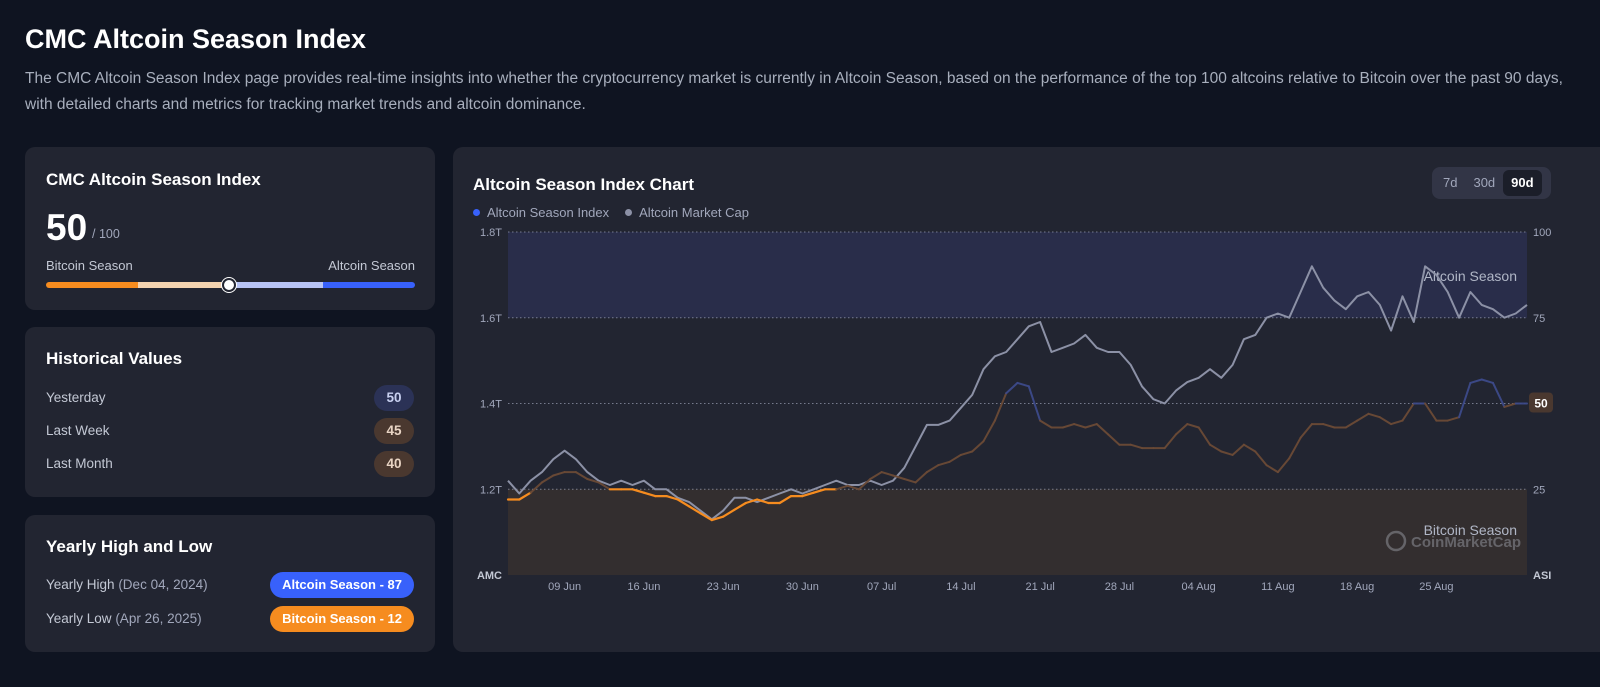 Image resolution: width=1600 pixels, height=687 pixels. I want to click on legend-item-index: Altcoin Season Index, so click(541, 212).